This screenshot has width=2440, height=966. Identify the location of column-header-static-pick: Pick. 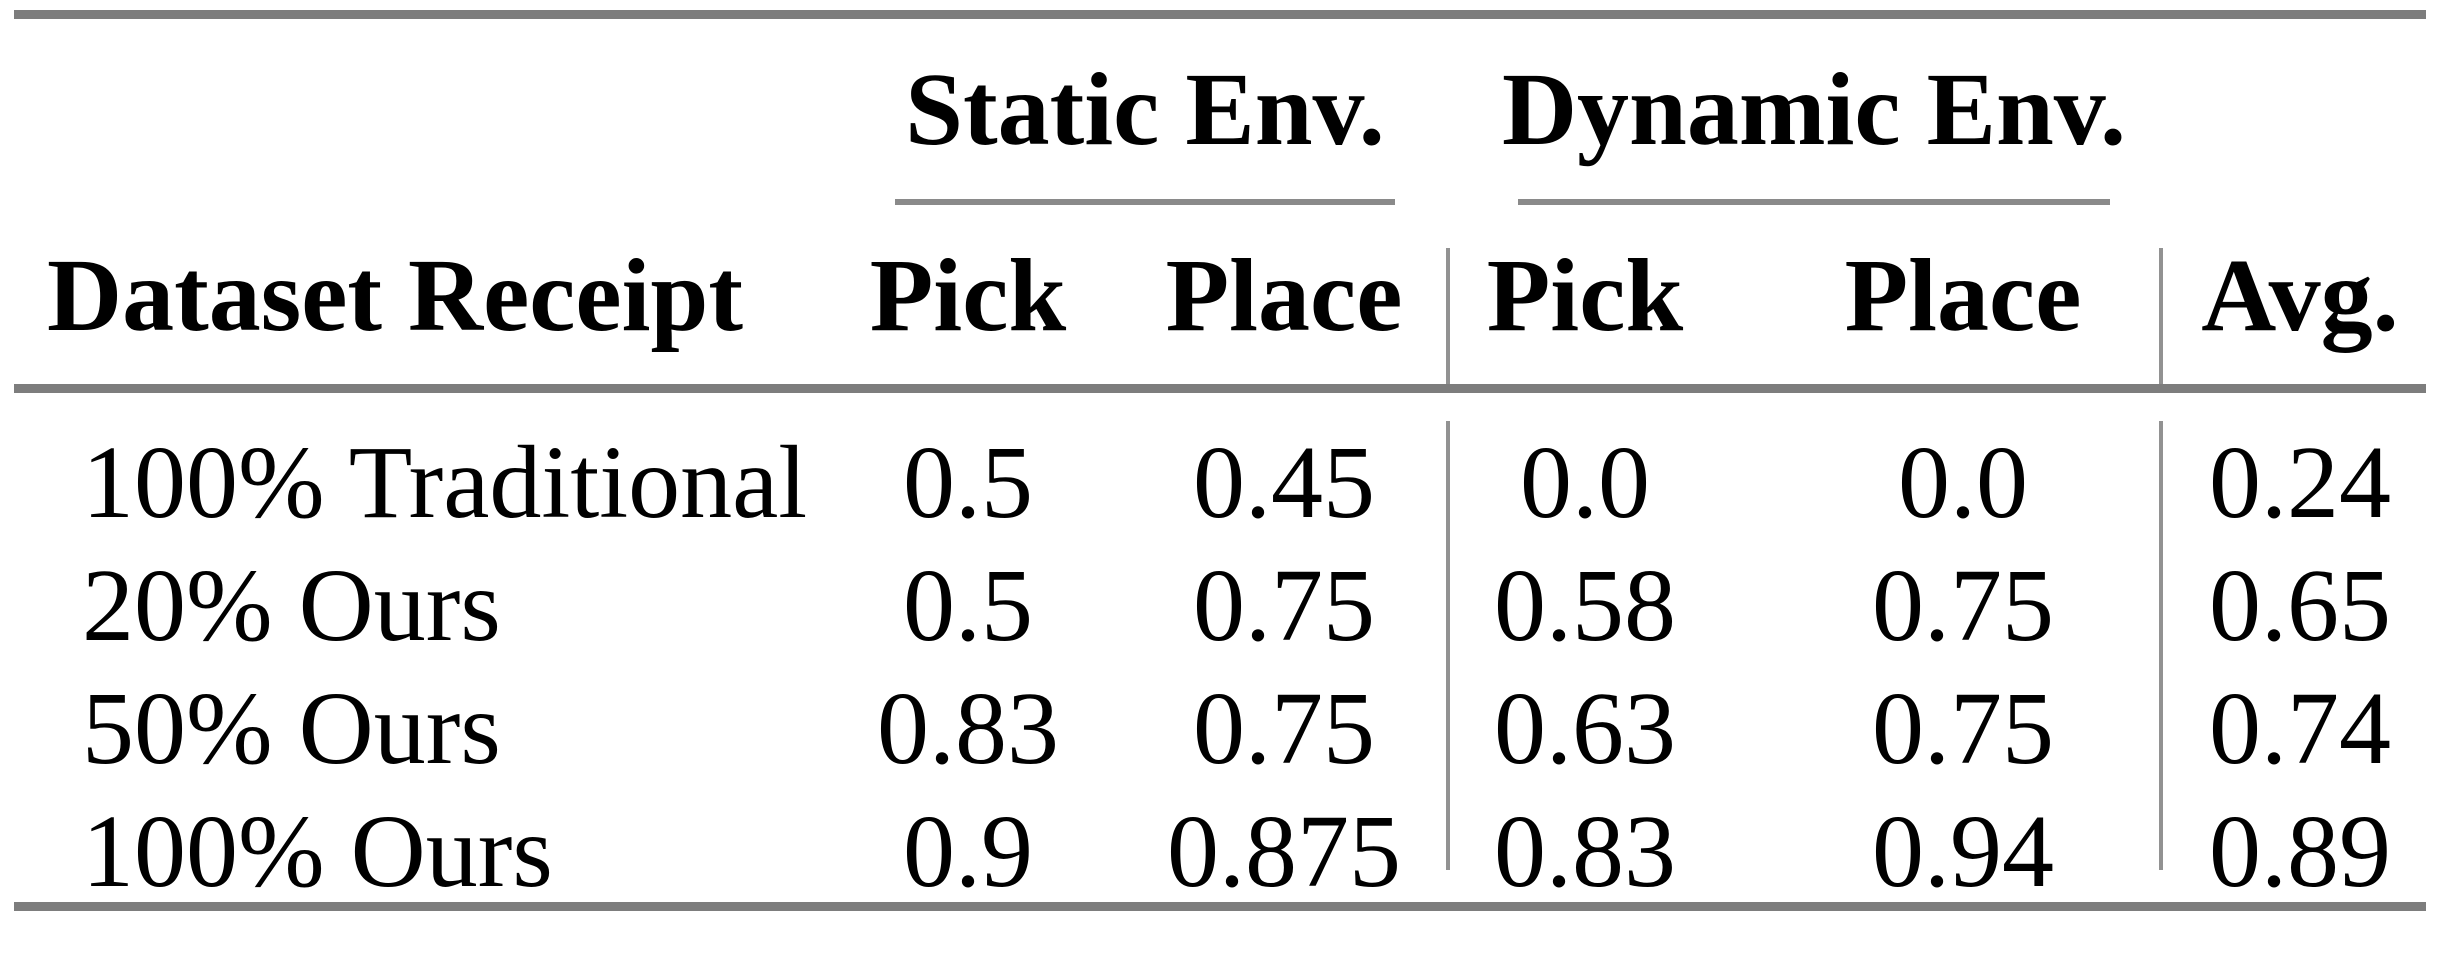
(968, 295).